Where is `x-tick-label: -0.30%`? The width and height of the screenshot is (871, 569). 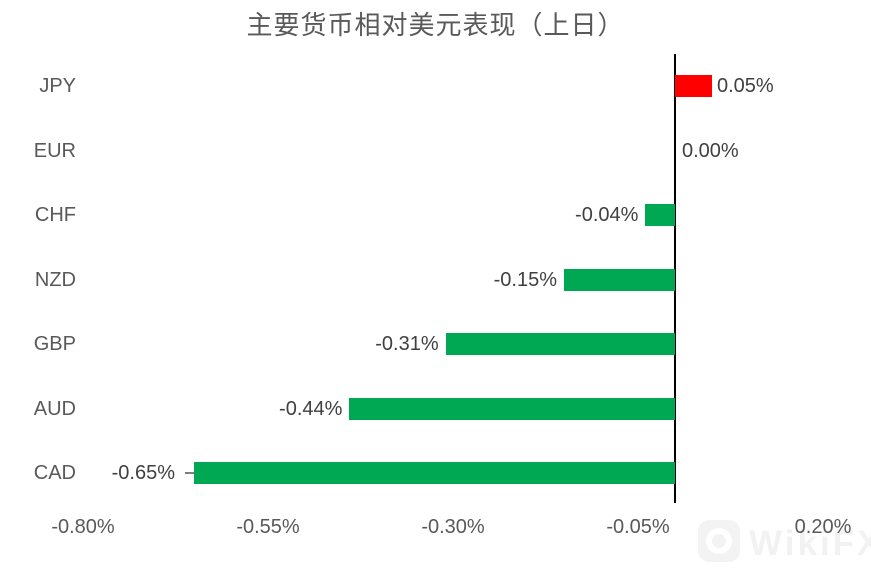
x-tick-label: -0.30% is located at coordinates (453, 527).